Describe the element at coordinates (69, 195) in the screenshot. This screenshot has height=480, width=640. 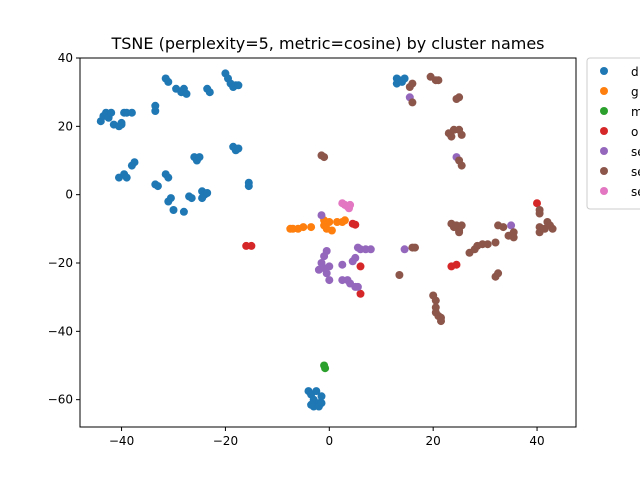
I see `y-tick-label: 0` at that location.